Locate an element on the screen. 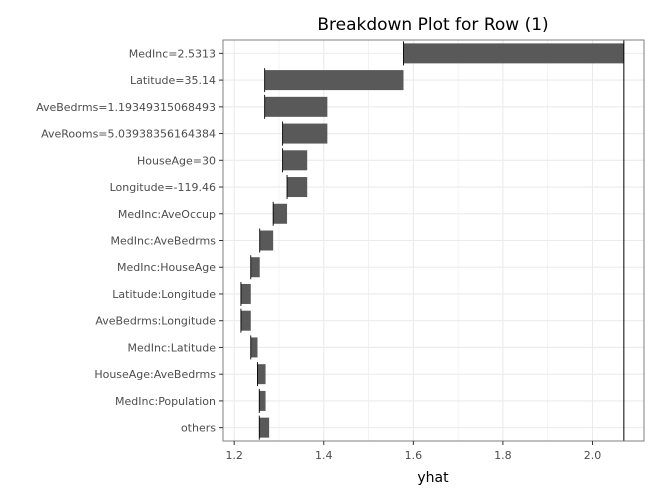 This screenshot has width=660, height=499. y-tick-label: AveBedrms:Longitude is located at coordinates (155, 321).